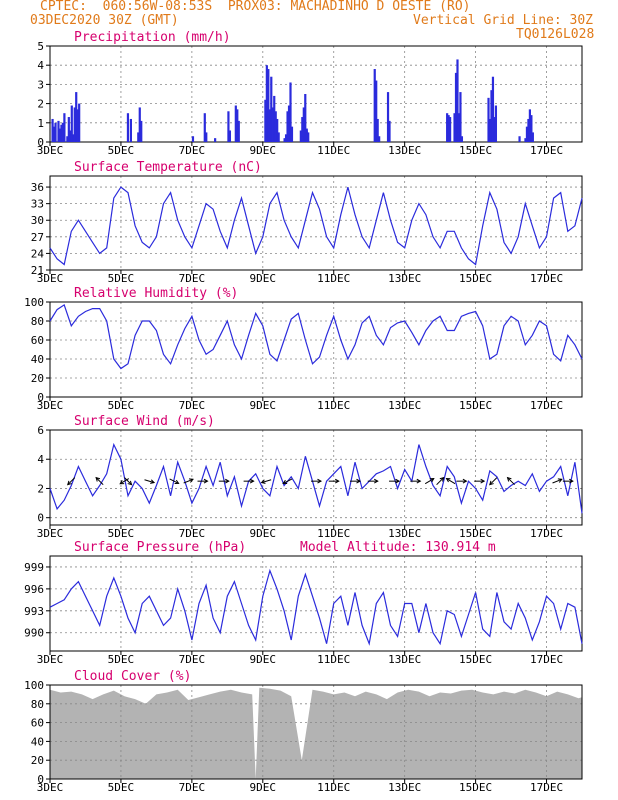 The height and width of the screenshot is (800, 618). Describe the element at coordinates (546, 405) in the screenshot. I see `rh-xtick-label: 17DEC` at that location.